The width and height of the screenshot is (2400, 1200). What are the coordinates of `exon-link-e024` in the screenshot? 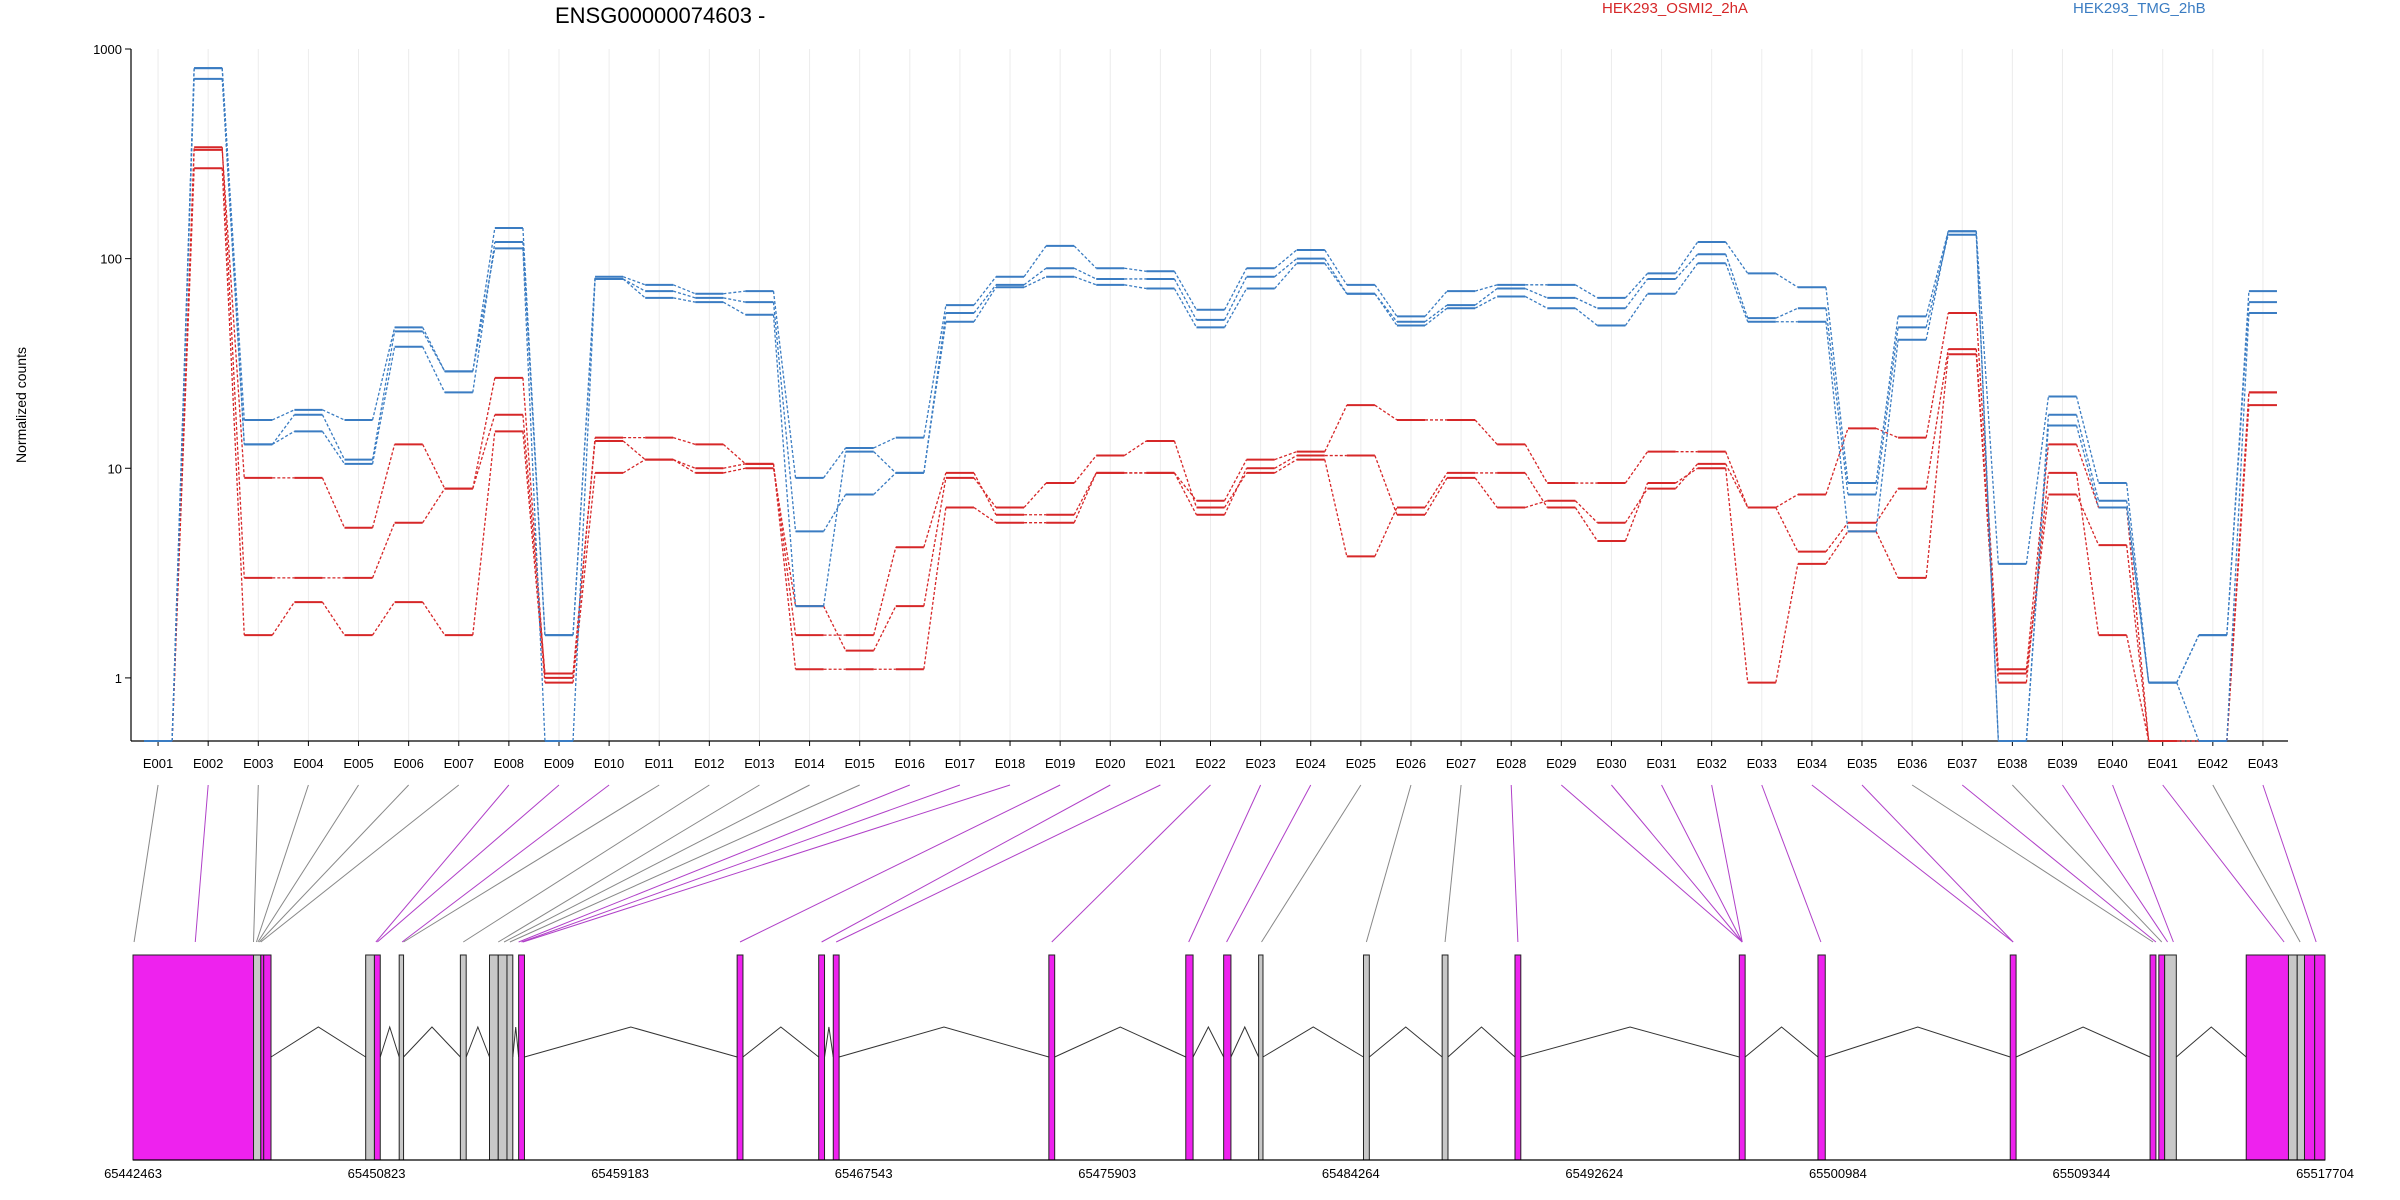 It's located at (1269, 863).